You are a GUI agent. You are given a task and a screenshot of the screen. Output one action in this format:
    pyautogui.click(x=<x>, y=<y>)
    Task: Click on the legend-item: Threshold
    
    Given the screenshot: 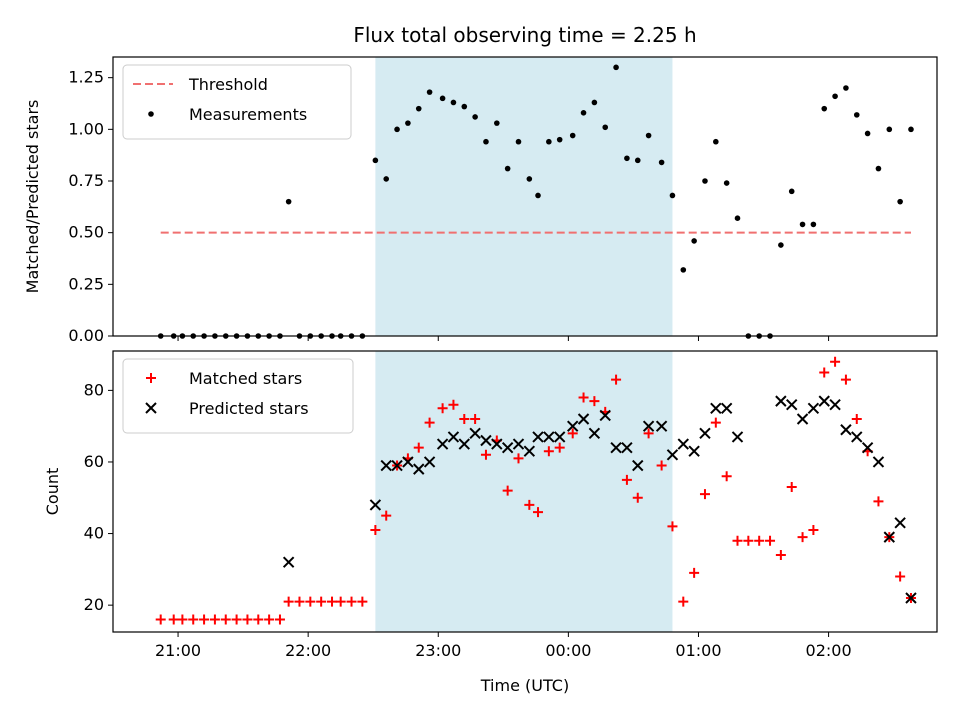 What is the action you would take?
    pyautogui.click(x=200, y=84)
    